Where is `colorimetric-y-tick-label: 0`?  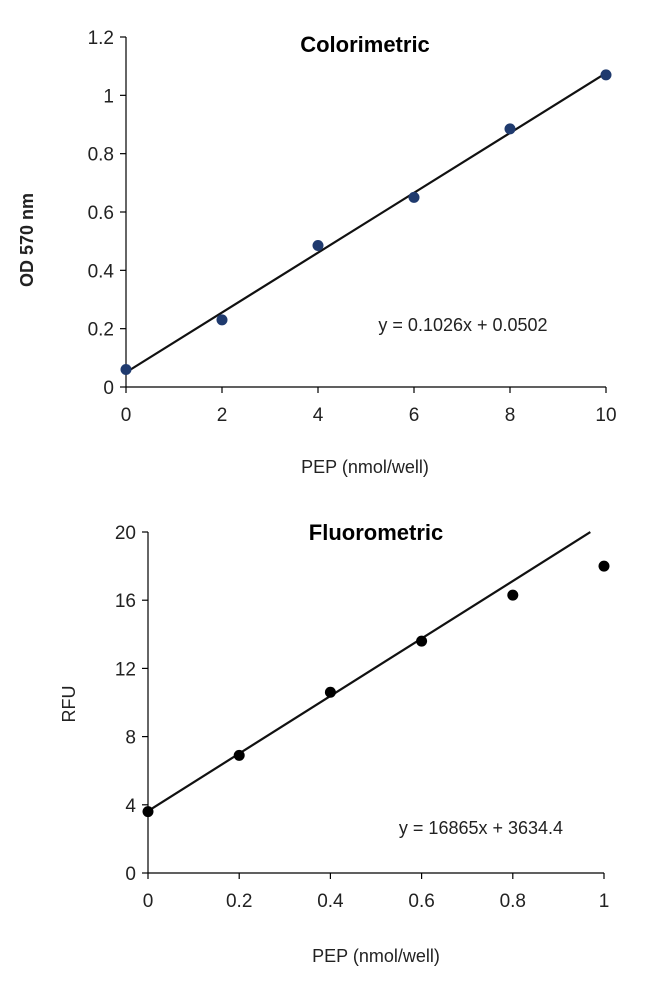 colorimetric-y-tick-label: 0 is located at coordinates (108, 388).